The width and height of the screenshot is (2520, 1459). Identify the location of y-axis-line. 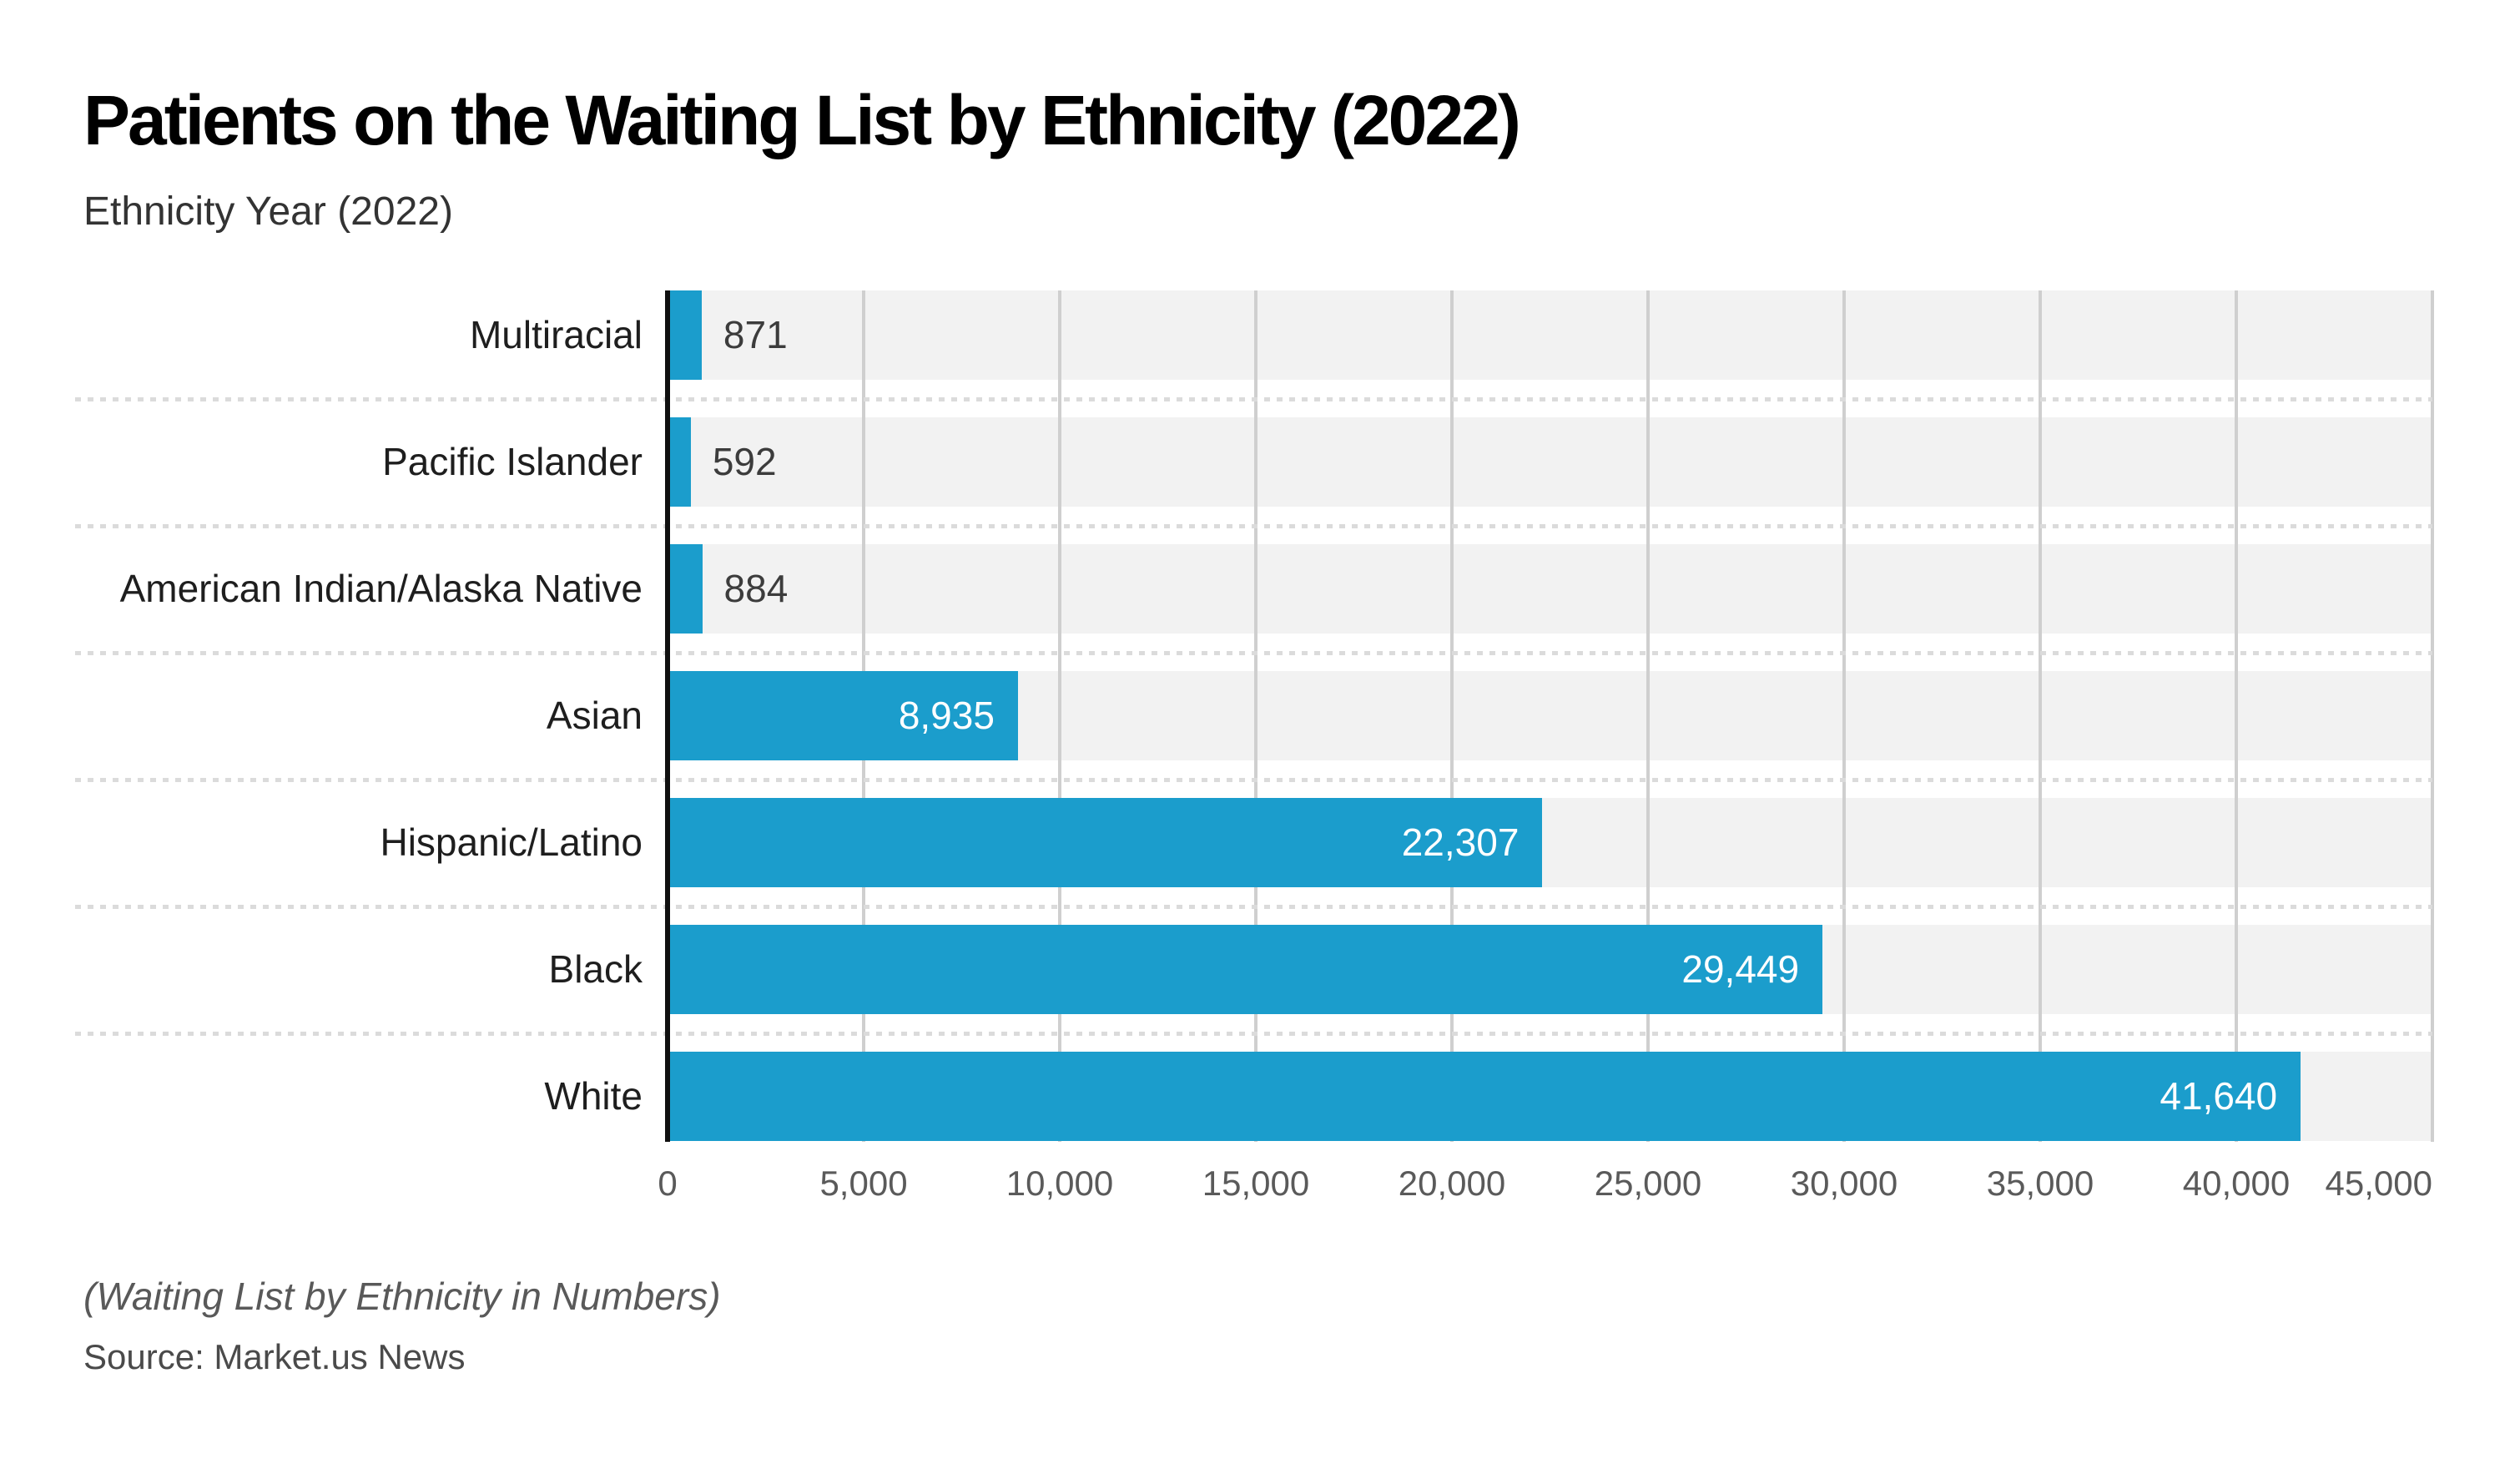
(667, 716).